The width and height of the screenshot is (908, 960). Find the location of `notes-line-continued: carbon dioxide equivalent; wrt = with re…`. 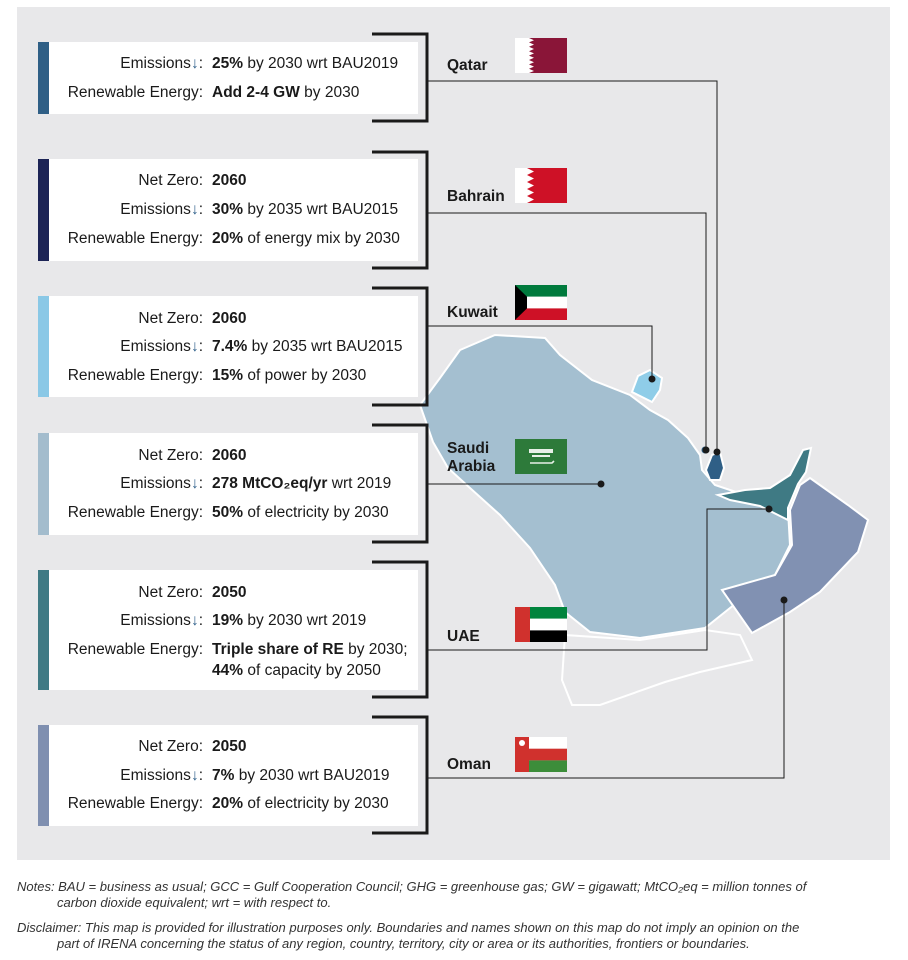

notes-line-continued: carbon dioxide equivalent; wrt = with re… is located at coordinates (194, 902).